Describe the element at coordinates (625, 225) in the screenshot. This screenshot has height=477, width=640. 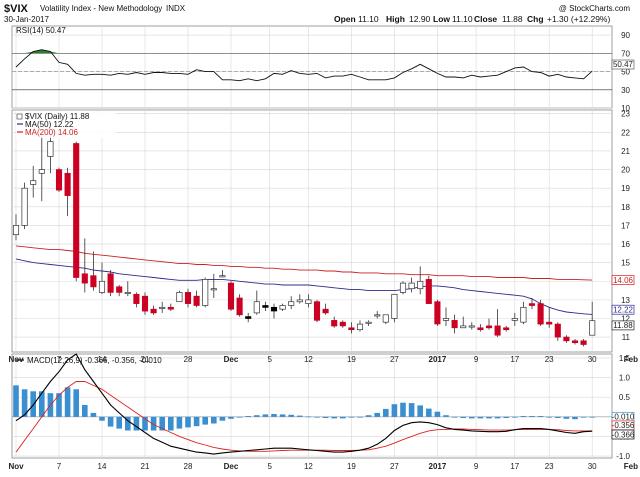
I see `y-tick-label: 17` at that location.